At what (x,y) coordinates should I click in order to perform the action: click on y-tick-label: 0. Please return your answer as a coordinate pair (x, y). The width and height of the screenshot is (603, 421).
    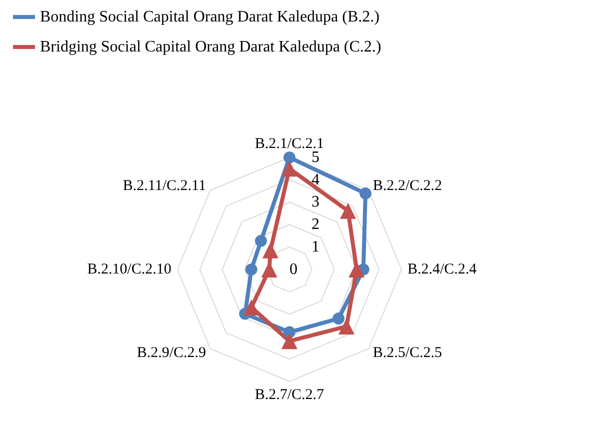
    Looking at the image, I should click on (293, 269).